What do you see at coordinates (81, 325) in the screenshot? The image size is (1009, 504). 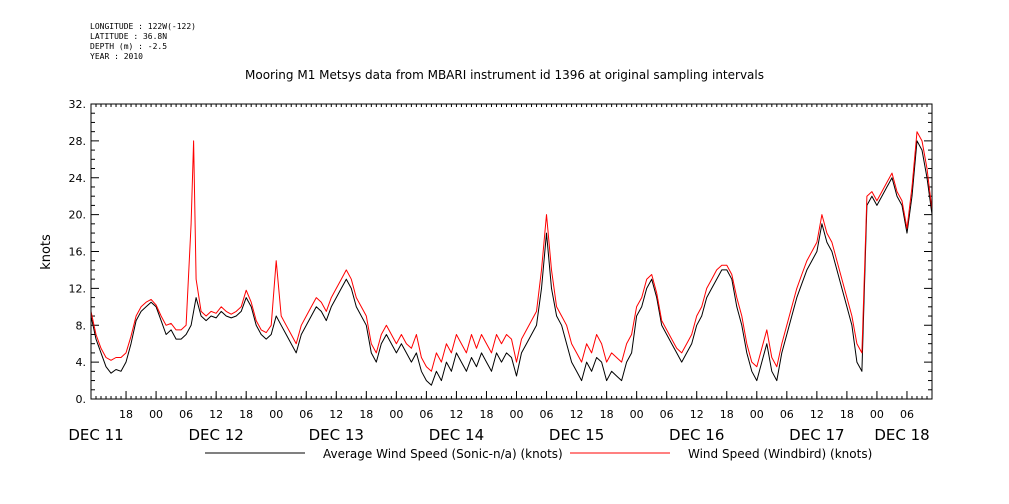 I see `y-tick-label: 8.` at bounding box center [81, 325].